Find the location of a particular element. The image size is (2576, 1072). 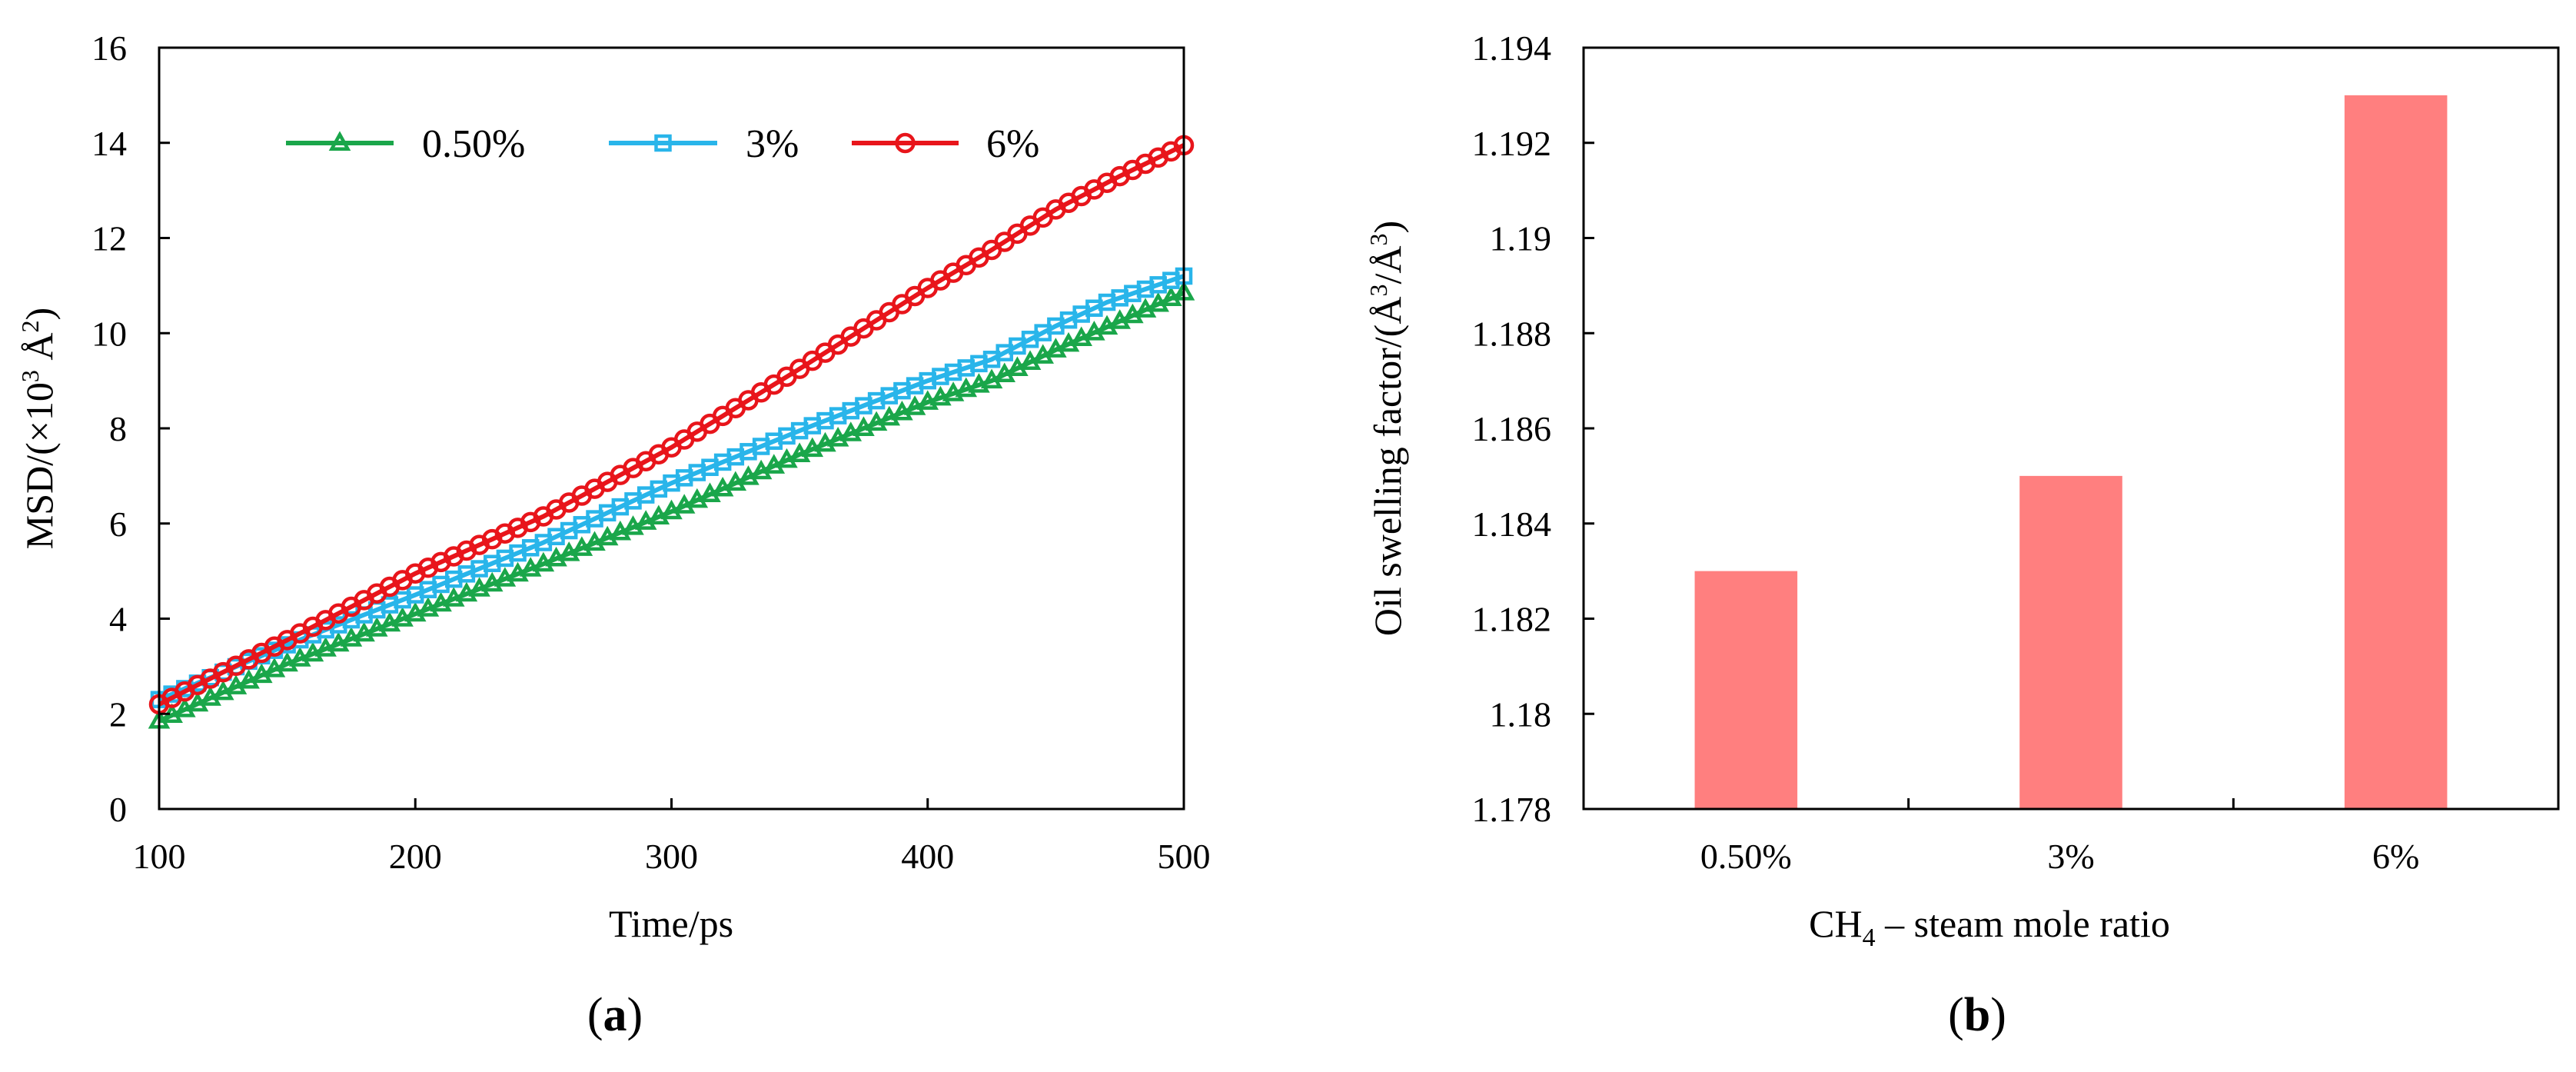

swelling-y-title-prefix: Oil swelling factor/(Å is located at coordinates (1387, 467).